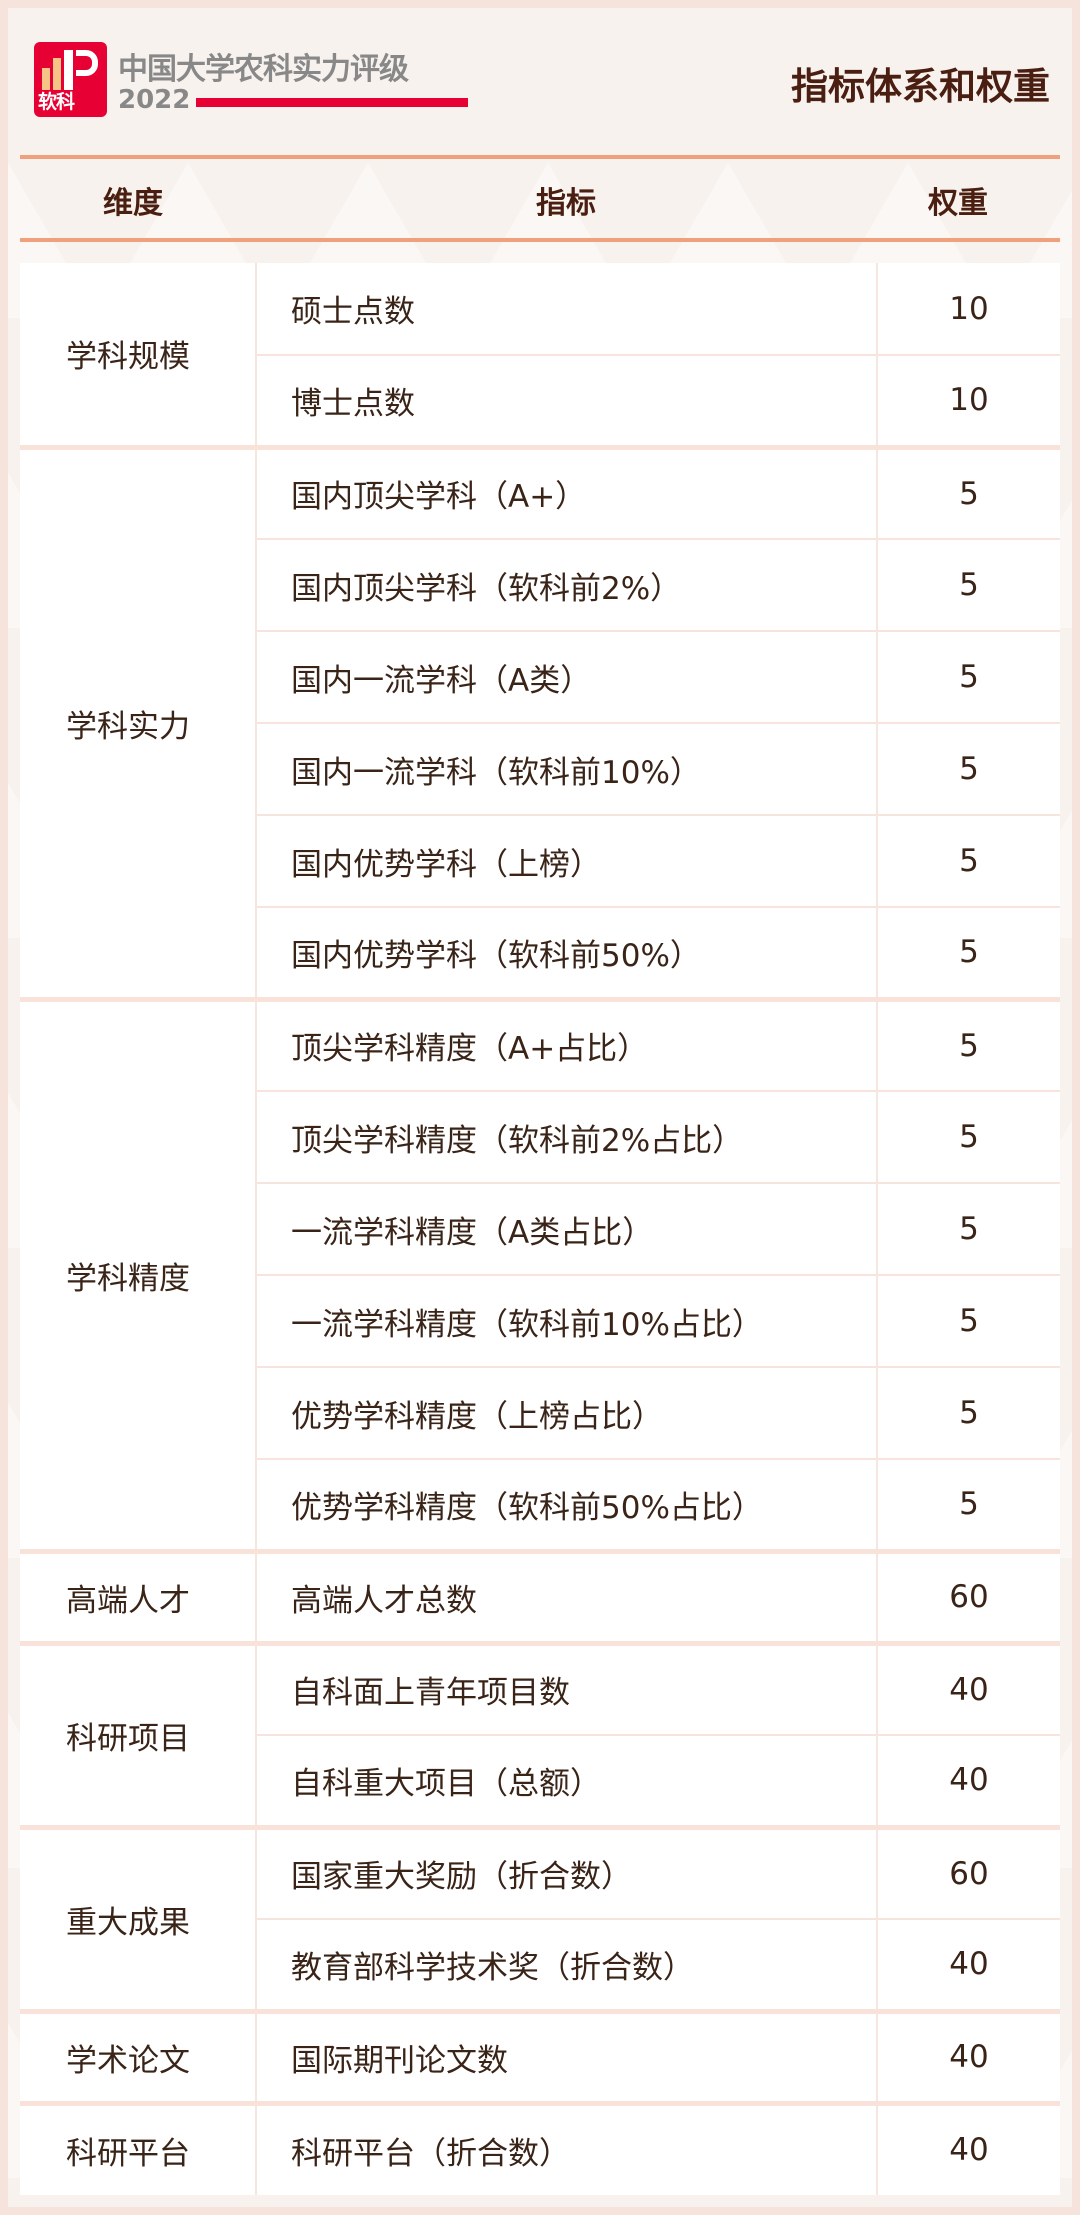 The width and height of the screenshot is (1080, 2215). I want to click on indicator-cell: 国际期刊论文数, so click(567, 2055).